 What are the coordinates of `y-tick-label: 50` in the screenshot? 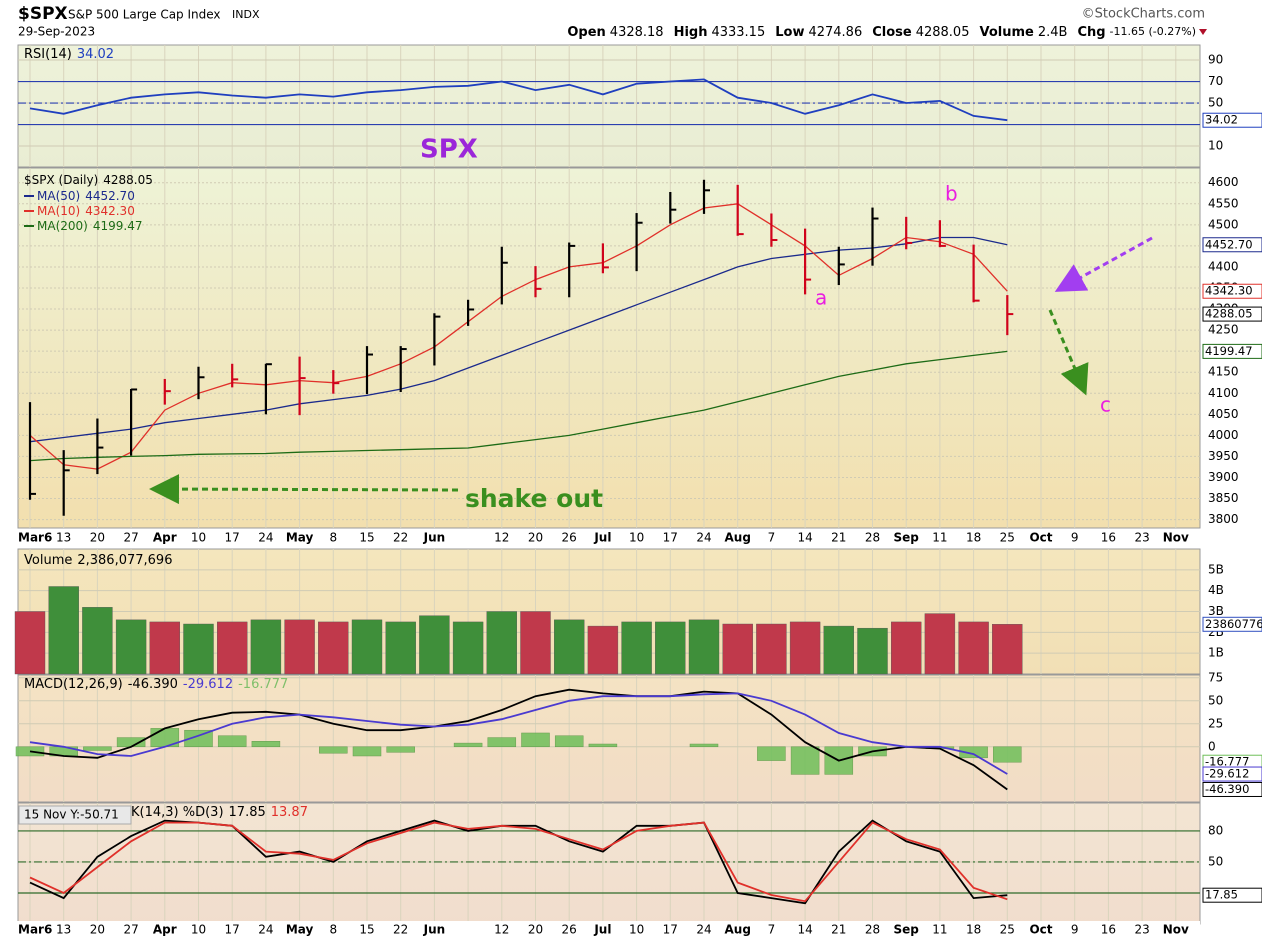 It's located at (1215, 861).